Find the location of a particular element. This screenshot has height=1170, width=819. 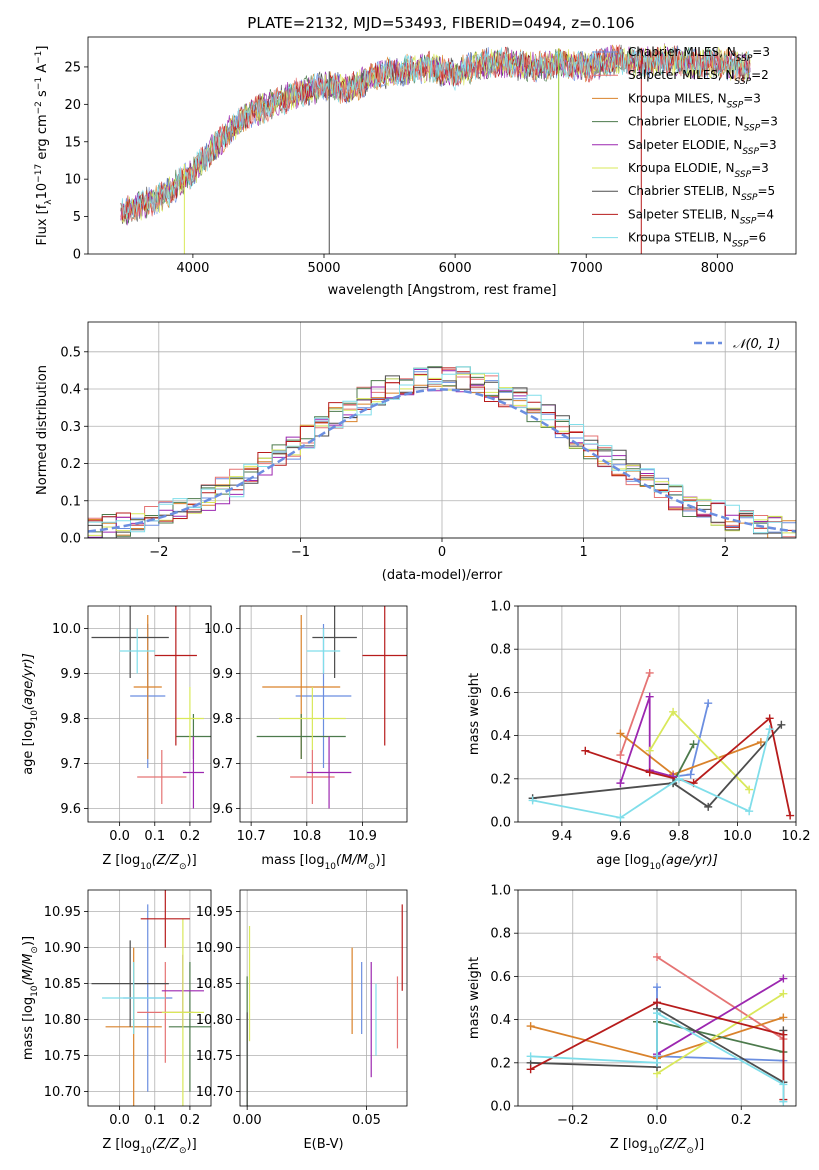

x-tick-label: 8000 is located at coordinates (717, 268).